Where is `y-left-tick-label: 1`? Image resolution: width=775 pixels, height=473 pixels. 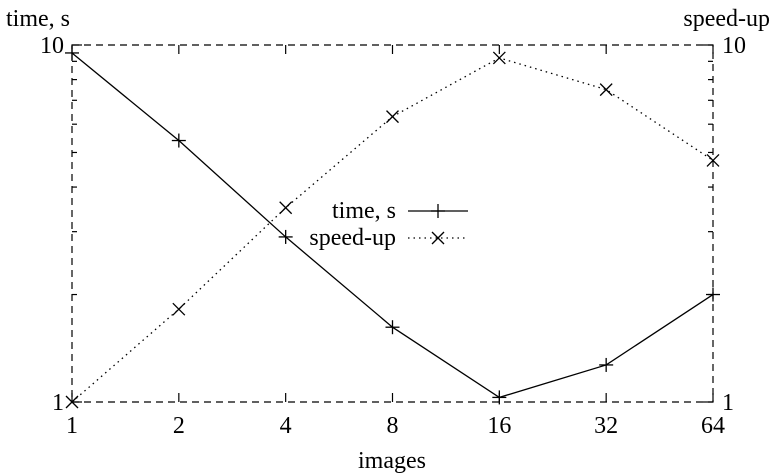
y-left-tick-label: 1 is located at coordinates (58, 403).